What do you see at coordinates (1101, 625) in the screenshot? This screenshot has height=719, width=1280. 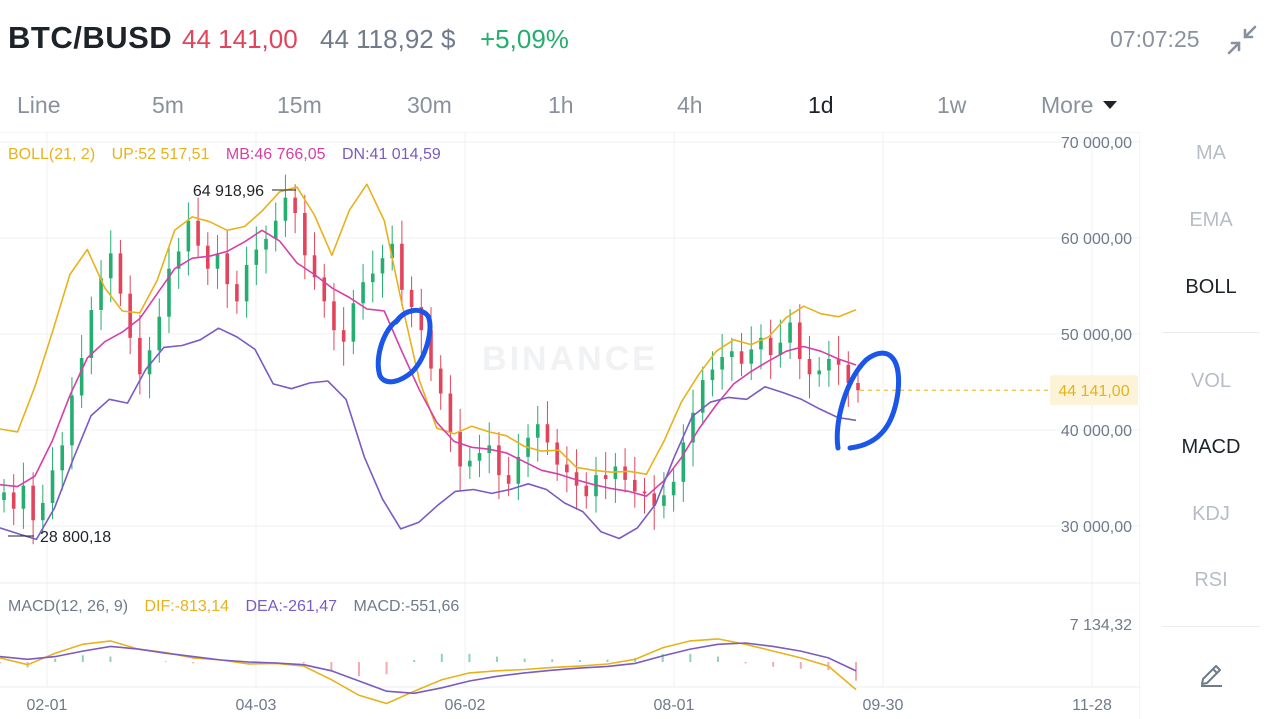 I see `macd-axis-label: 7 134,32` at bounding box center [1101, 625].